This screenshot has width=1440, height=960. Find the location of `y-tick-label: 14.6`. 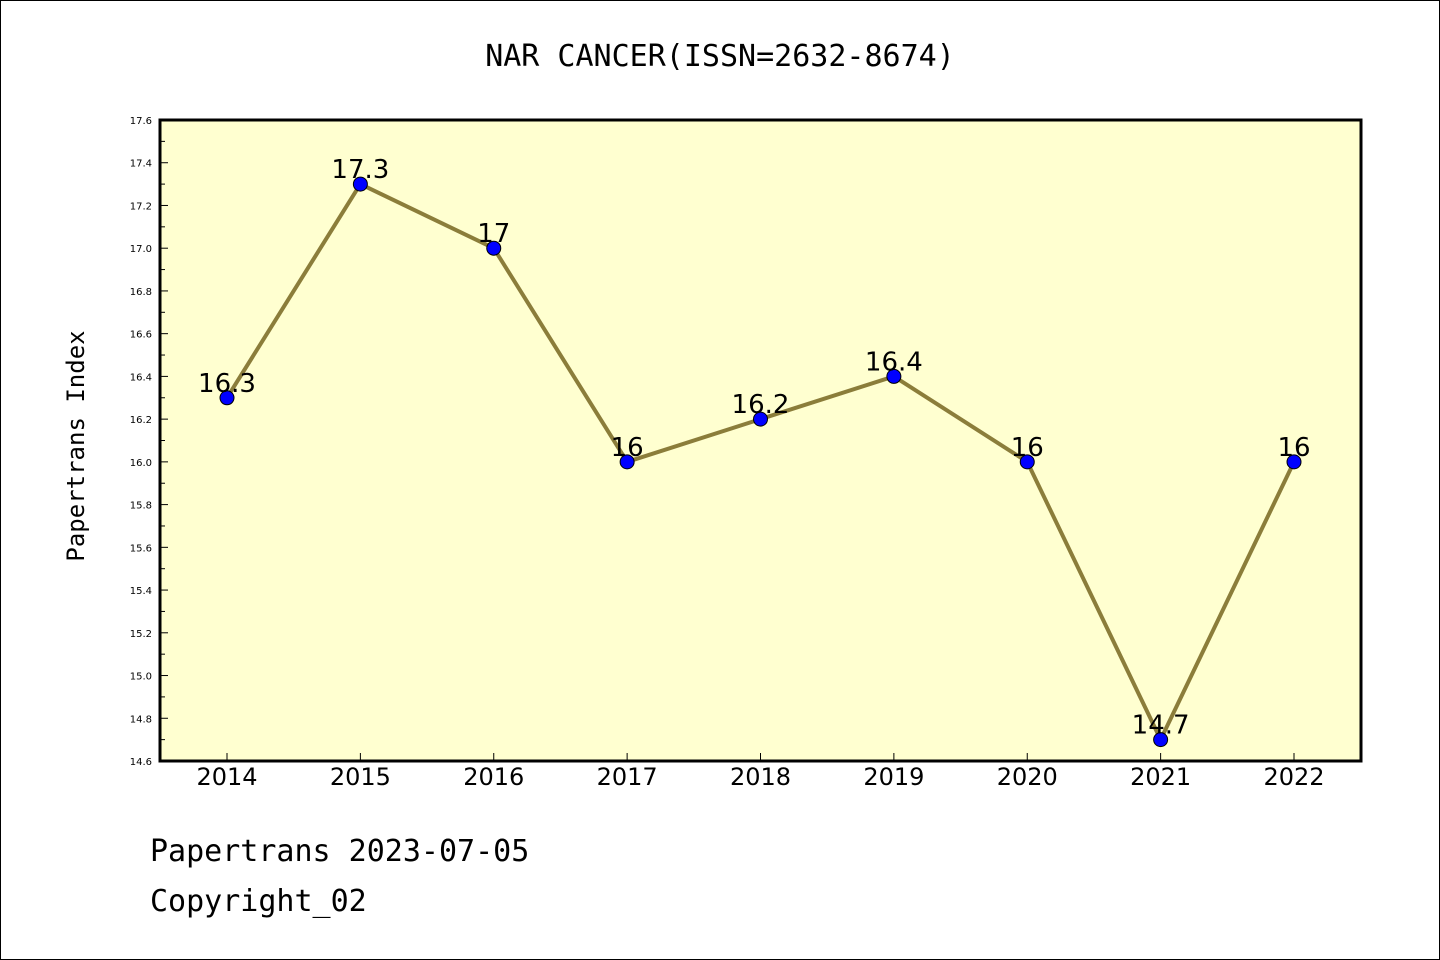

y-tick-label: 14.6 is located at coordinates (141, 762).